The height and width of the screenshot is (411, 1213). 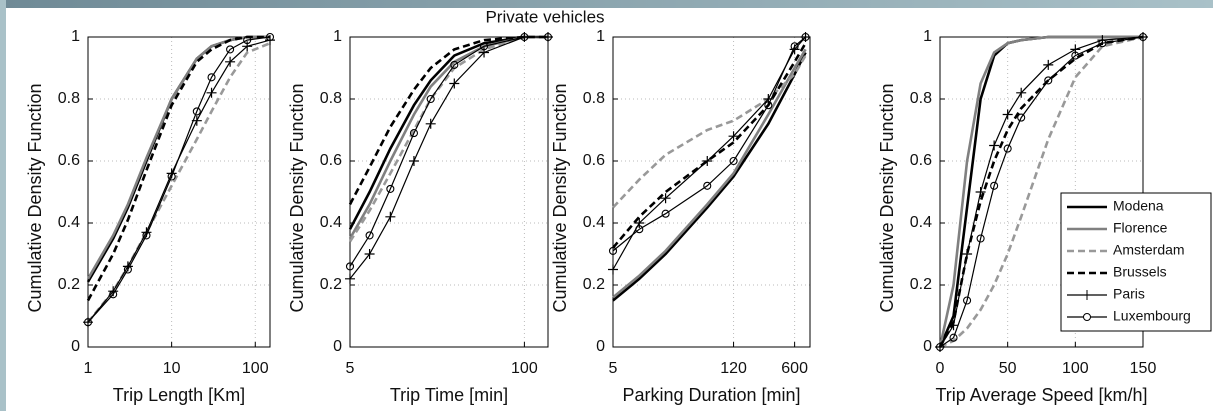 I want to click on x-tick-label: 5, so click(x=350, y=368).